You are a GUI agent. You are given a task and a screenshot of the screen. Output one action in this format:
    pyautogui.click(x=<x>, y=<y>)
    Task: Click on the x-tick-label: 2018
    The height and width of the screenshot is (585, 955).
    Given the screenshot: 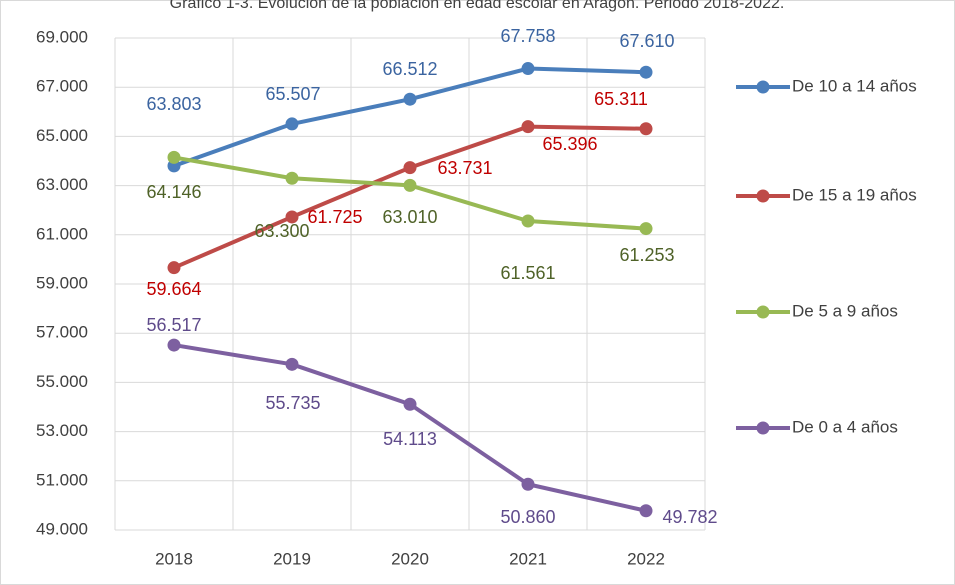 What is the action you would take?
    pyautogui.click(x=174, y=558)
    